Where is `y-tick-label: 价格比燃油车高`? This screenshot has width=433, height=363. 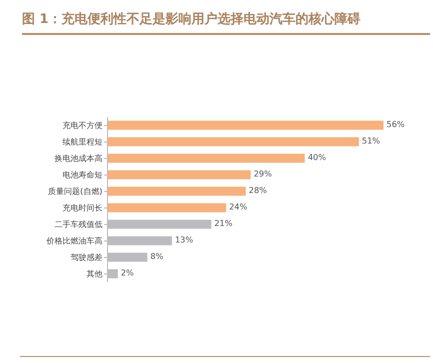 y-tick-label: 价格比燃油车高 is located at coordinates (73, 241).